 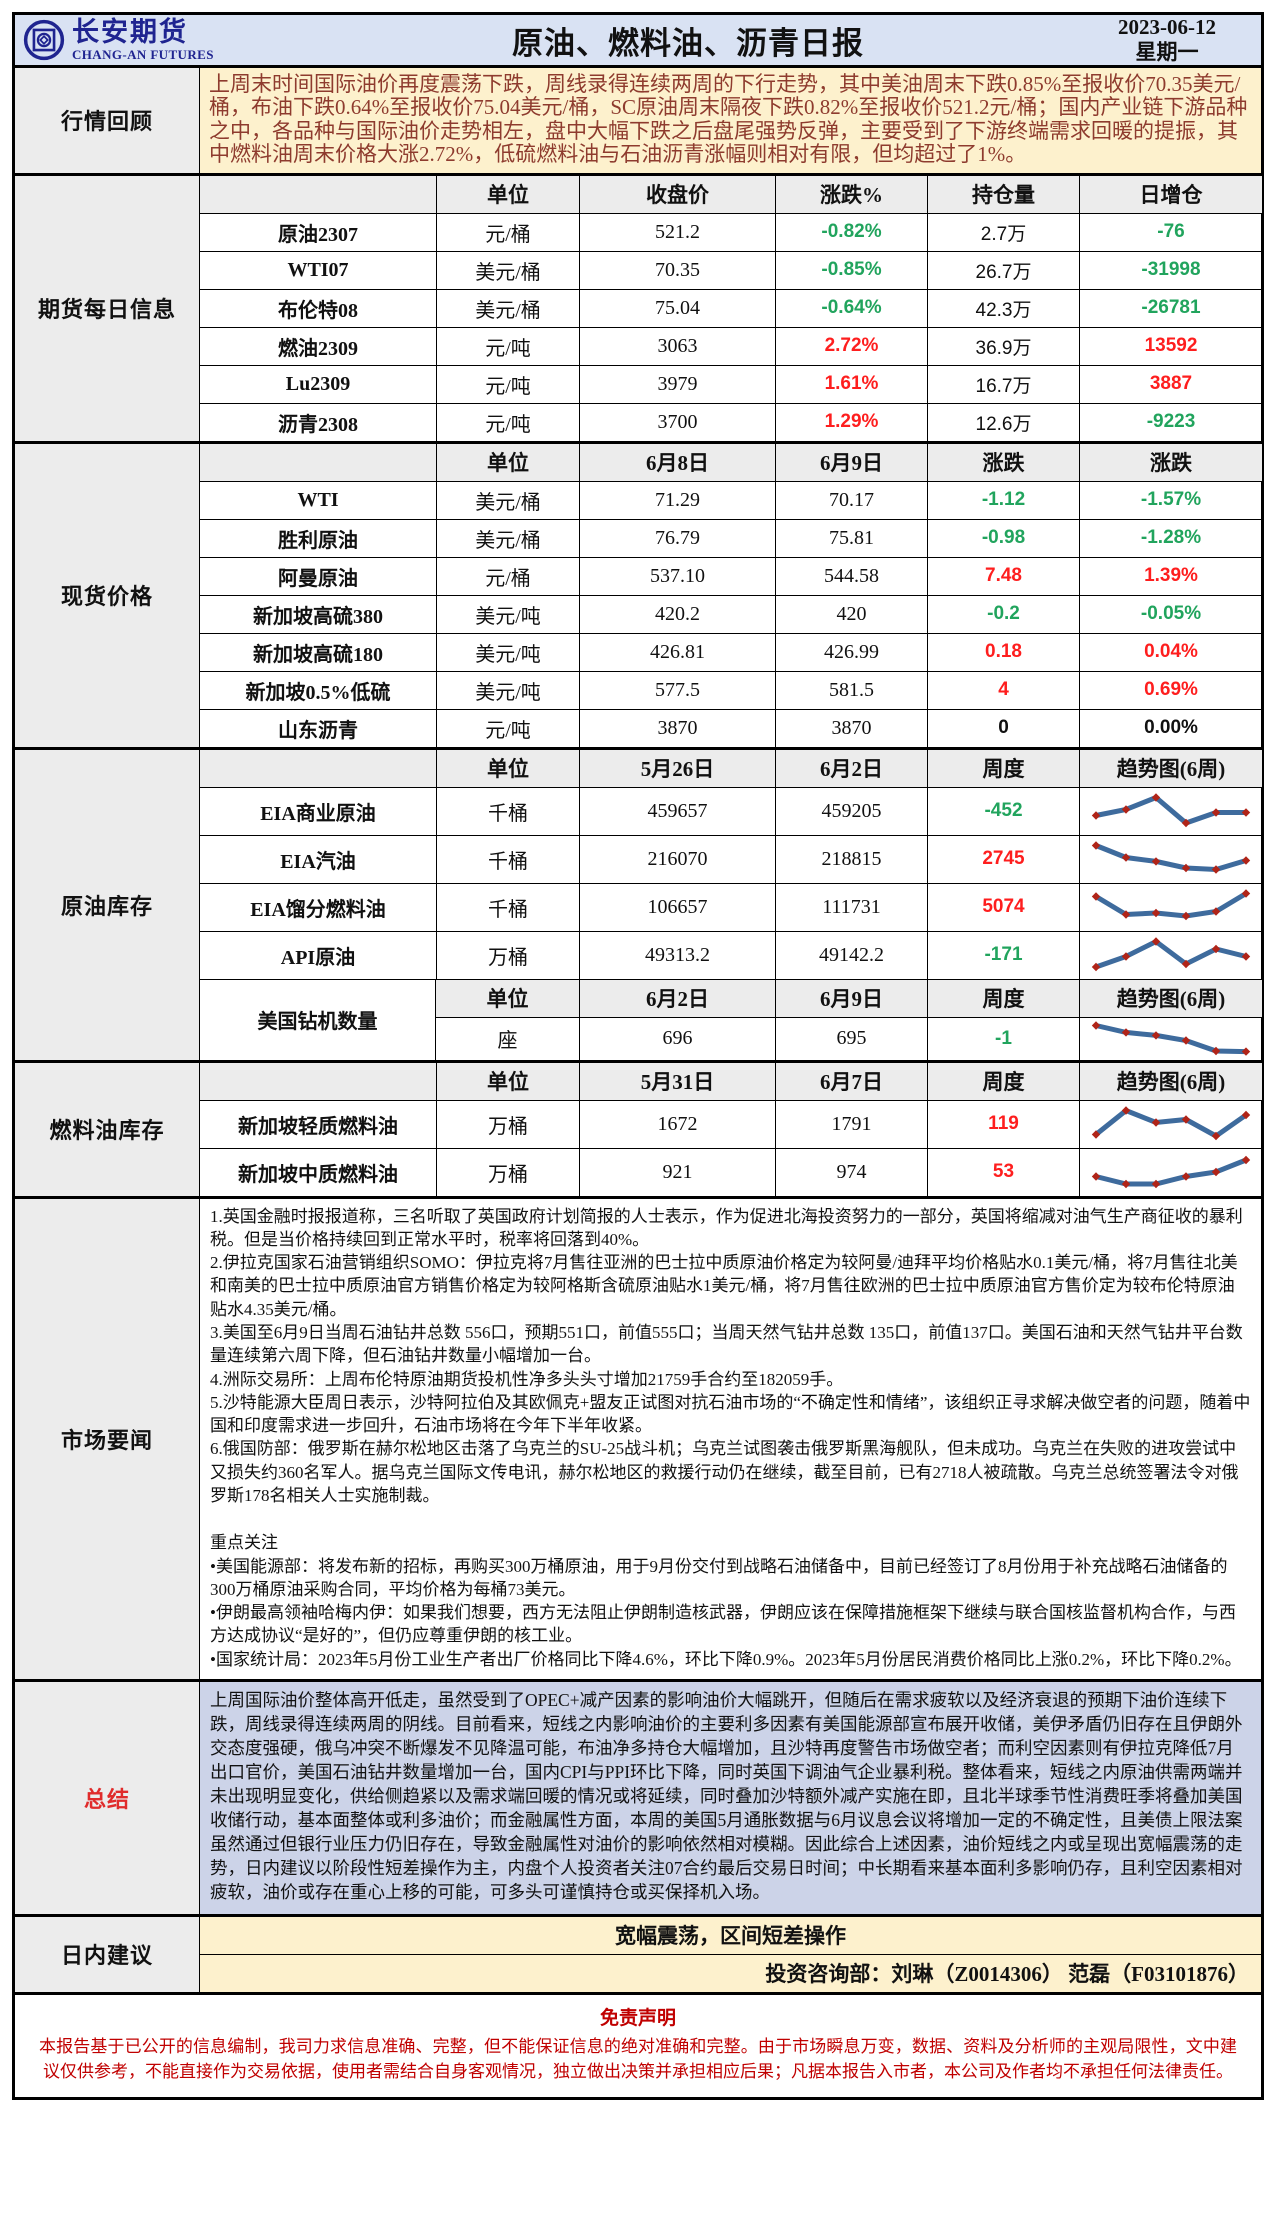 I want to click on cell-d1: 537.10, so click(x=677, y=576).